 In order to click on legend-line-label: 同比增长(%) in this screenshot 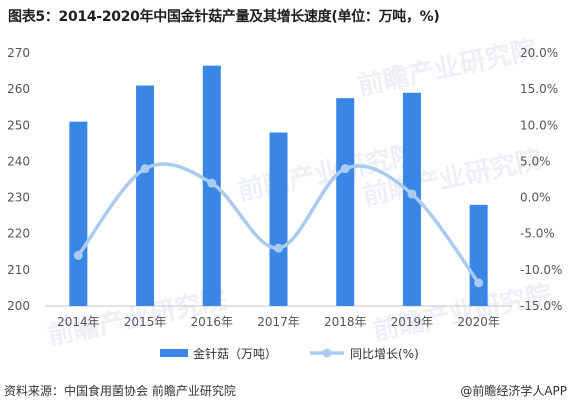, I will do `click(384, 354)`.